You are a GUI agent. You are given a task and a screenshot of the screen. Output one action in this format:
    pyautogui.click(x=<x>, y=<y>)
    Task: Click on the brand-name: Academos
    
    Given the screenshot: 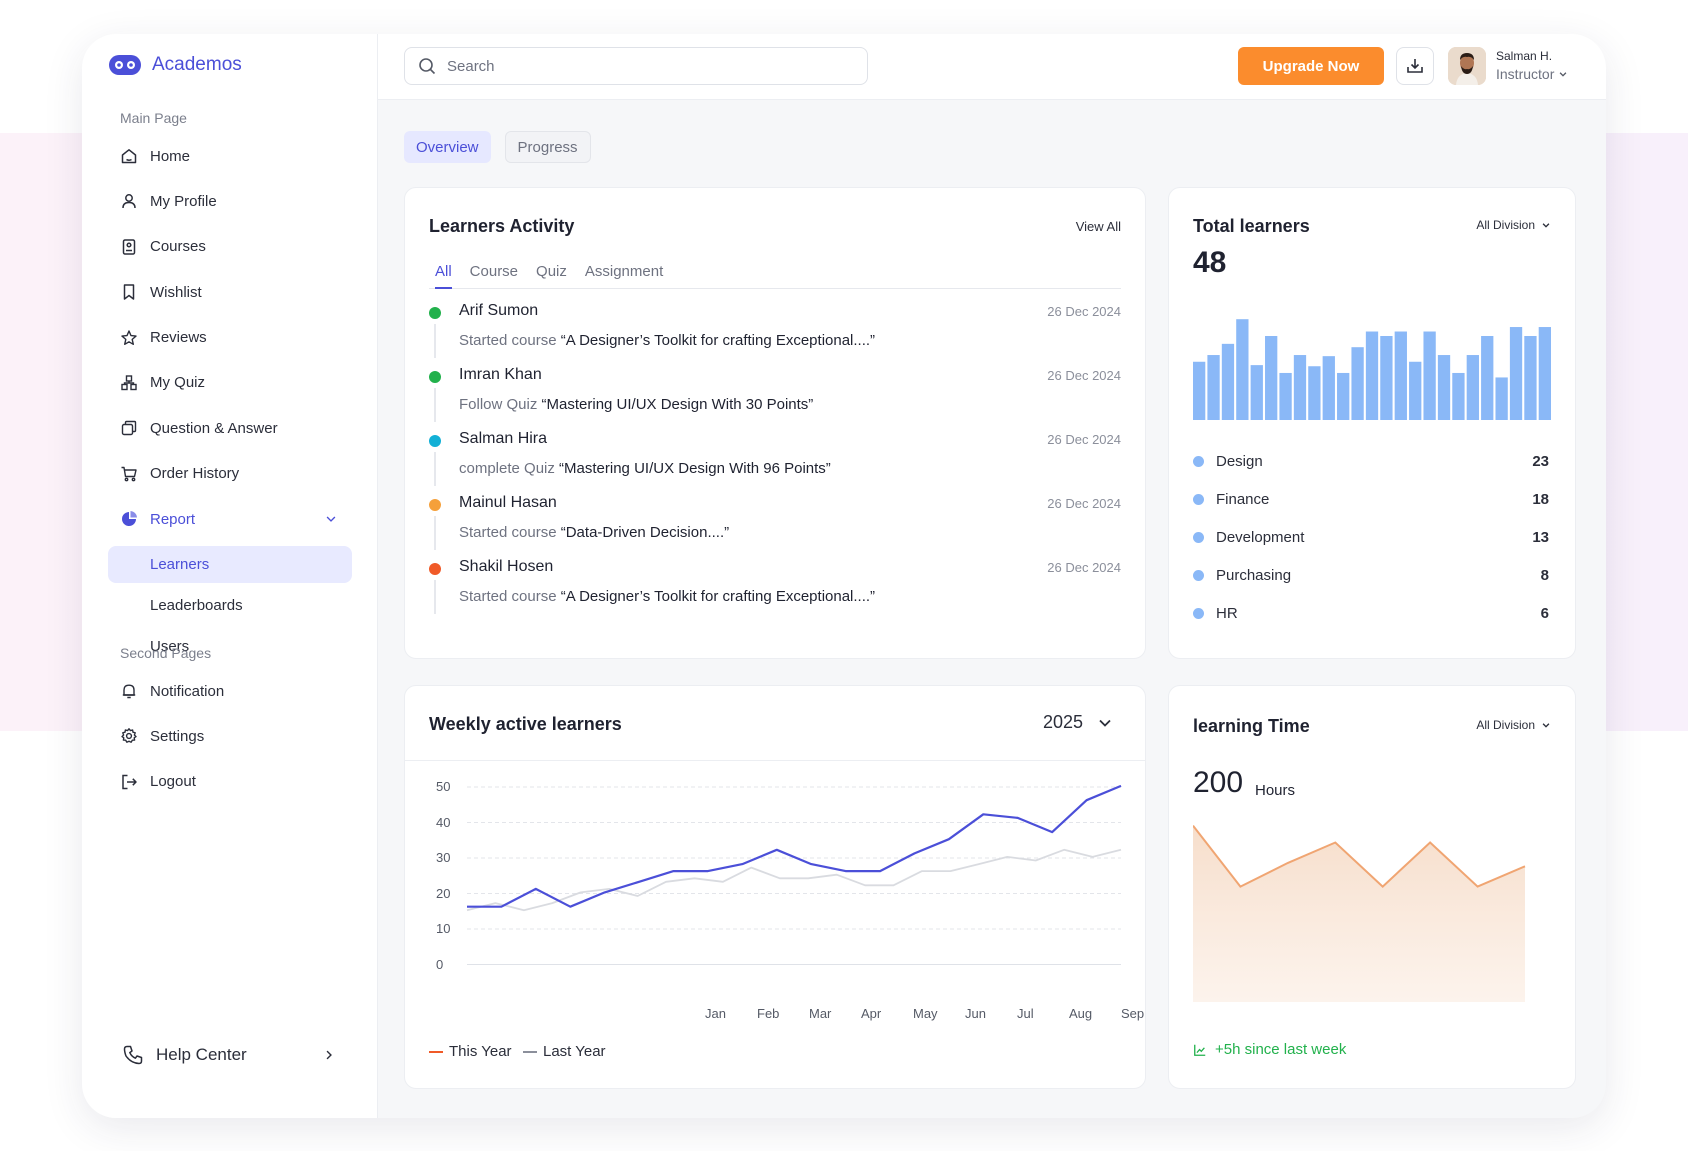 What is the action you would take?
    pyautogui.click(x=197, y=64)
    